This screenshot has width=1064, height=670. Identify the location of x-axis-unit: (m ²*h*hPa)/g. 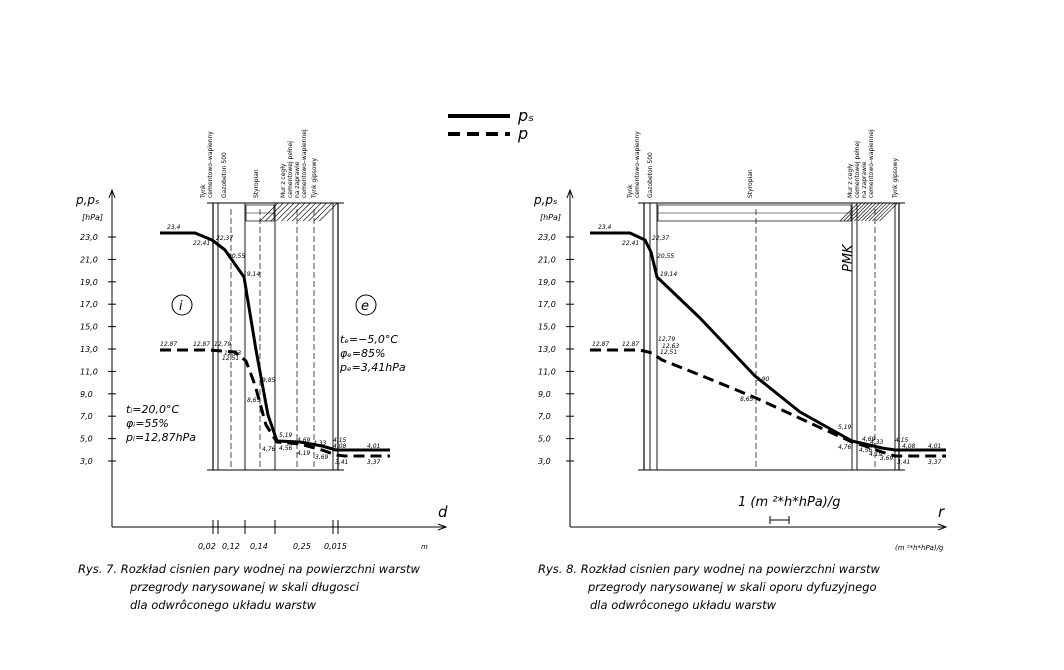
(919, 548).